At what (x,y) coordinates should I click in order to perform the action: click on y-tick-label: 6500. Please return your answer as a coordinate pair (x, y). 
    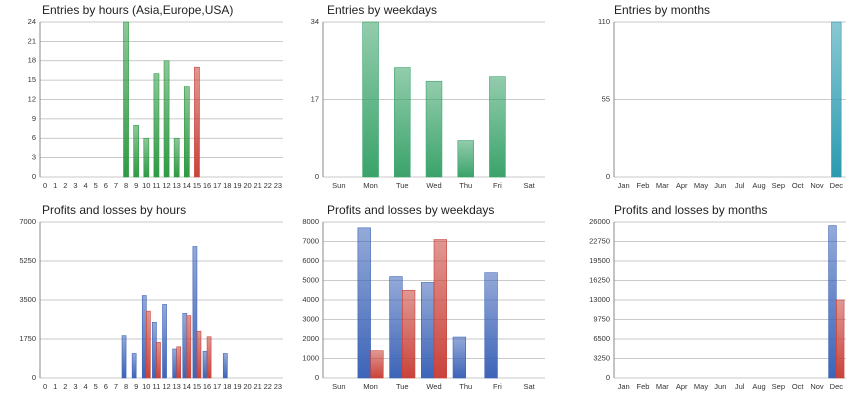
    Looking at the image, I should click on (601, 338).